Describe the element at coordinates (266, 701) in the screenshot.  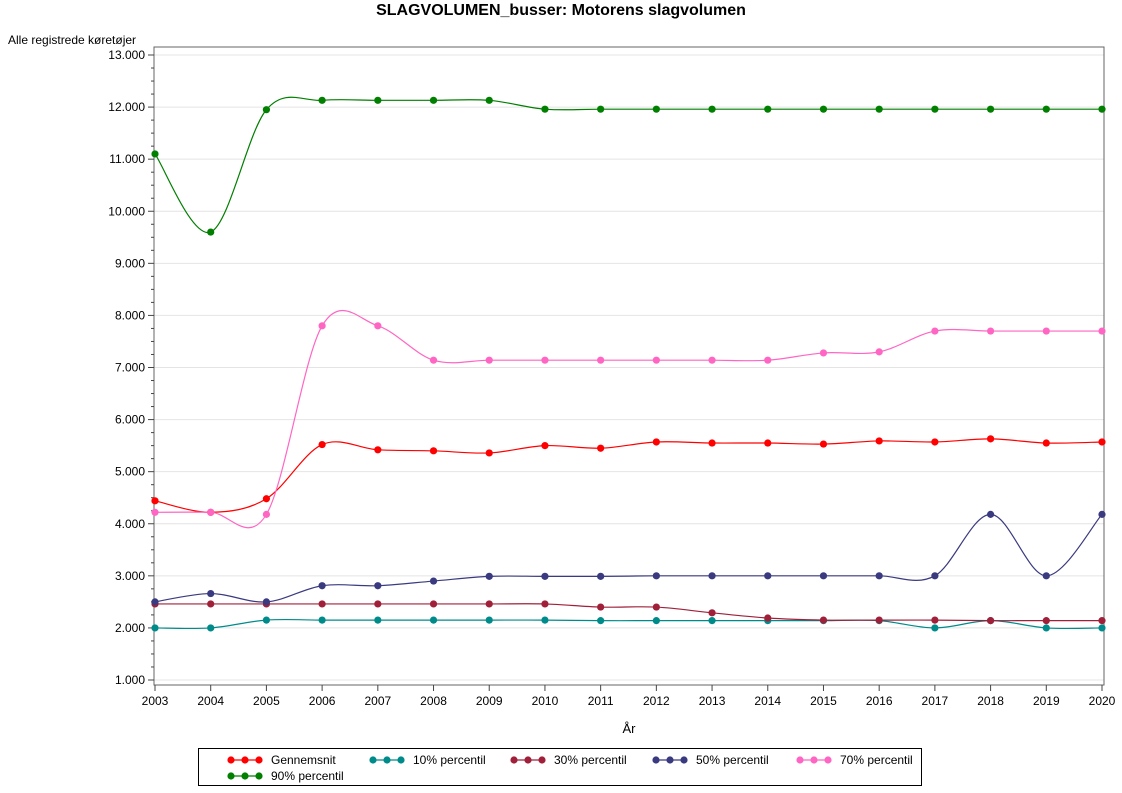
I see `x-tick-label: 2005` at that location.